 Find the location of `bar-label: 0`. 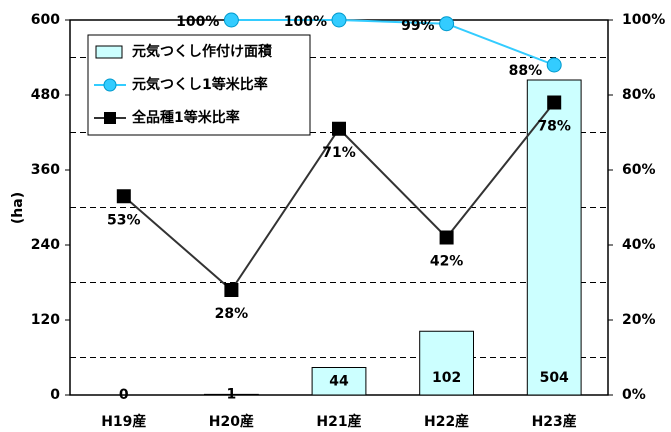

bar-label: 0 is located at coordinates (124, 395).